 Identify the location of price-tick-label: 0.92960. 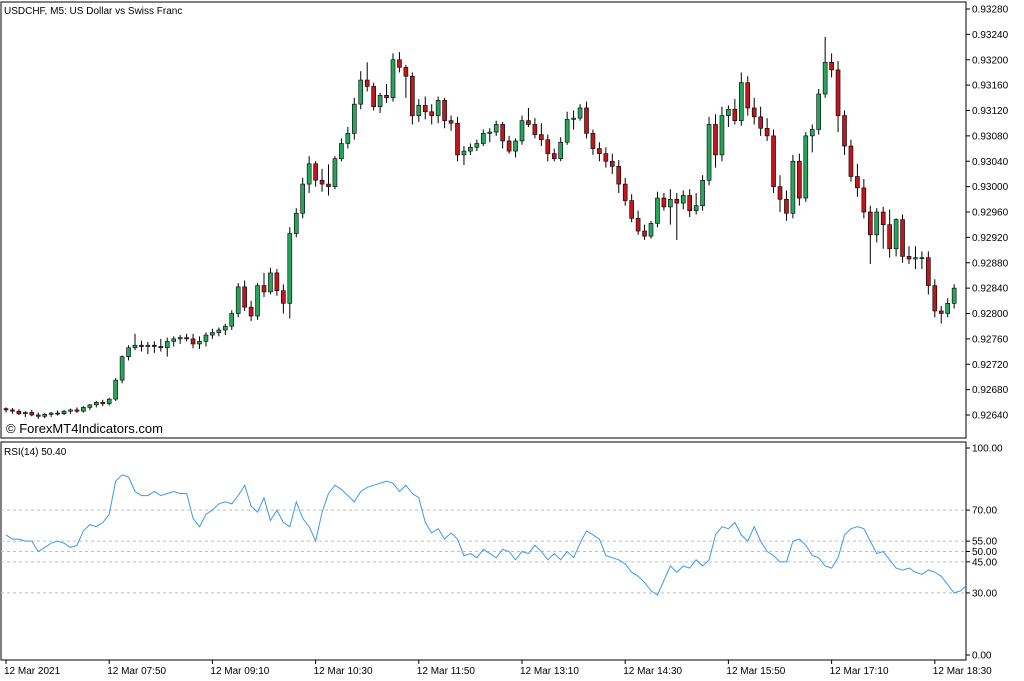
(990, 213).